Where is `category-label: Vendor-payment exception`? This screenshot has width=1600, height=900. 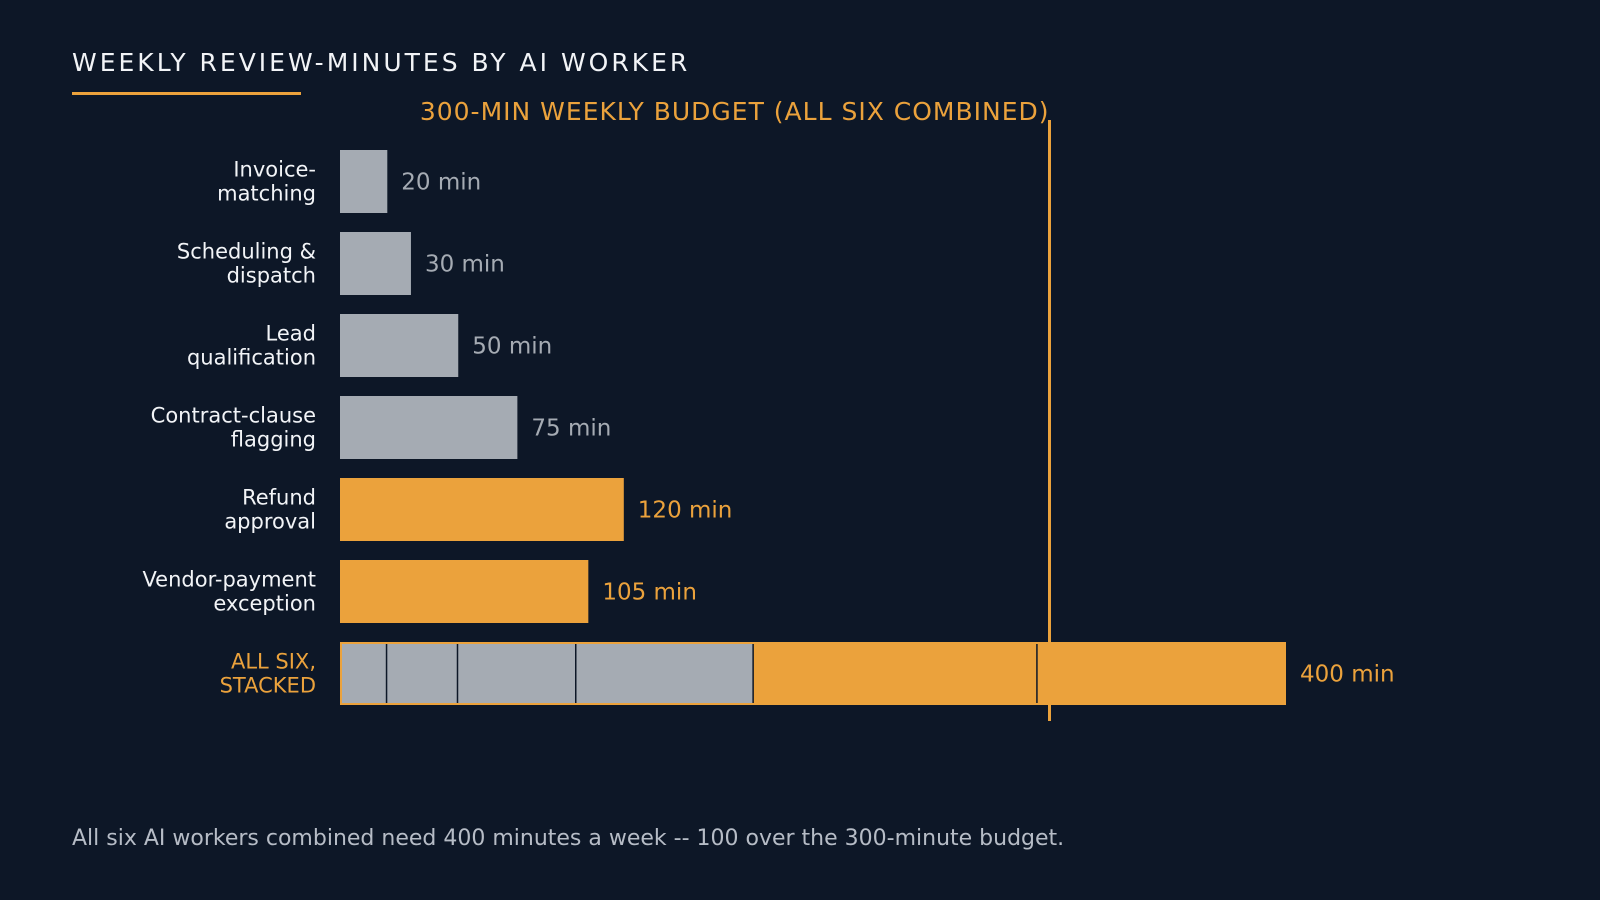 category-label: Vendor-payment exception is located at coordinates (229, 592).